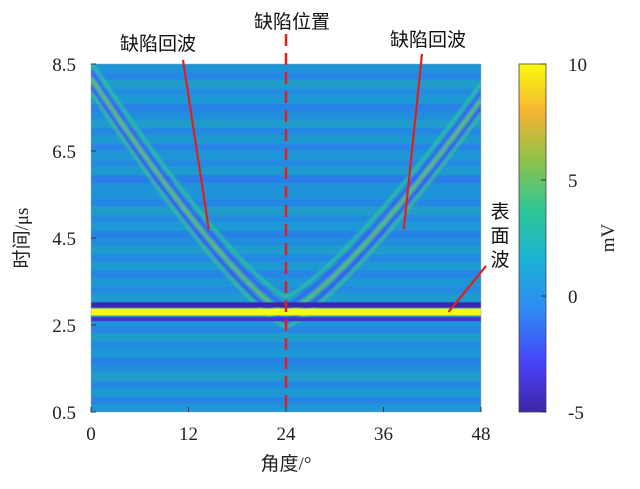 This screenshot has height=489, width=640. Describe the element at coordinates (428, 40) in the screenshot. I see `annotation-defect-echo-right: 缺陷回波` at that location.